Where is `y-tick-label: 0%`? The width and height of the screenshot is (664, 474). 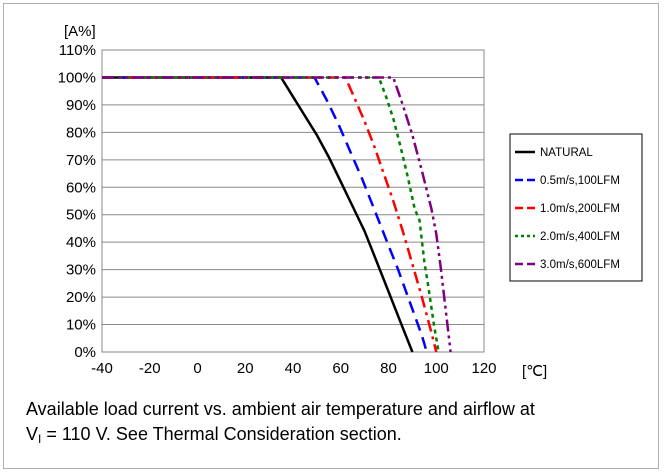 y-tick-label: 0% is located at coordinates (85, 352).